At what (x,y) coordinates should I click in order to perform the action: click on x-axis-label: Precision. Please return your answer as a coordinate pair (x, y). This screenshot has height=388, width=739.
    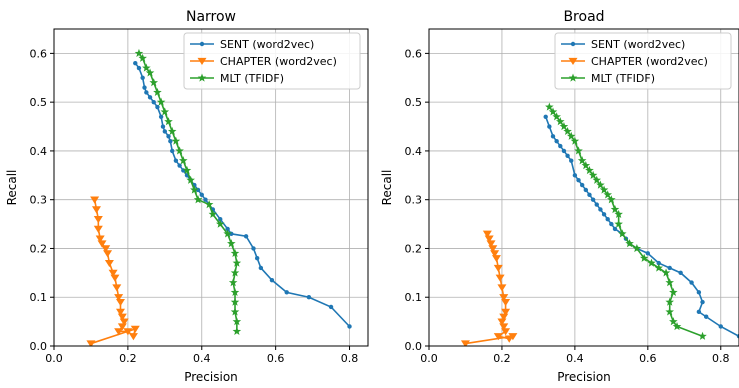
    Looking at the image, I should click on (584, 377).